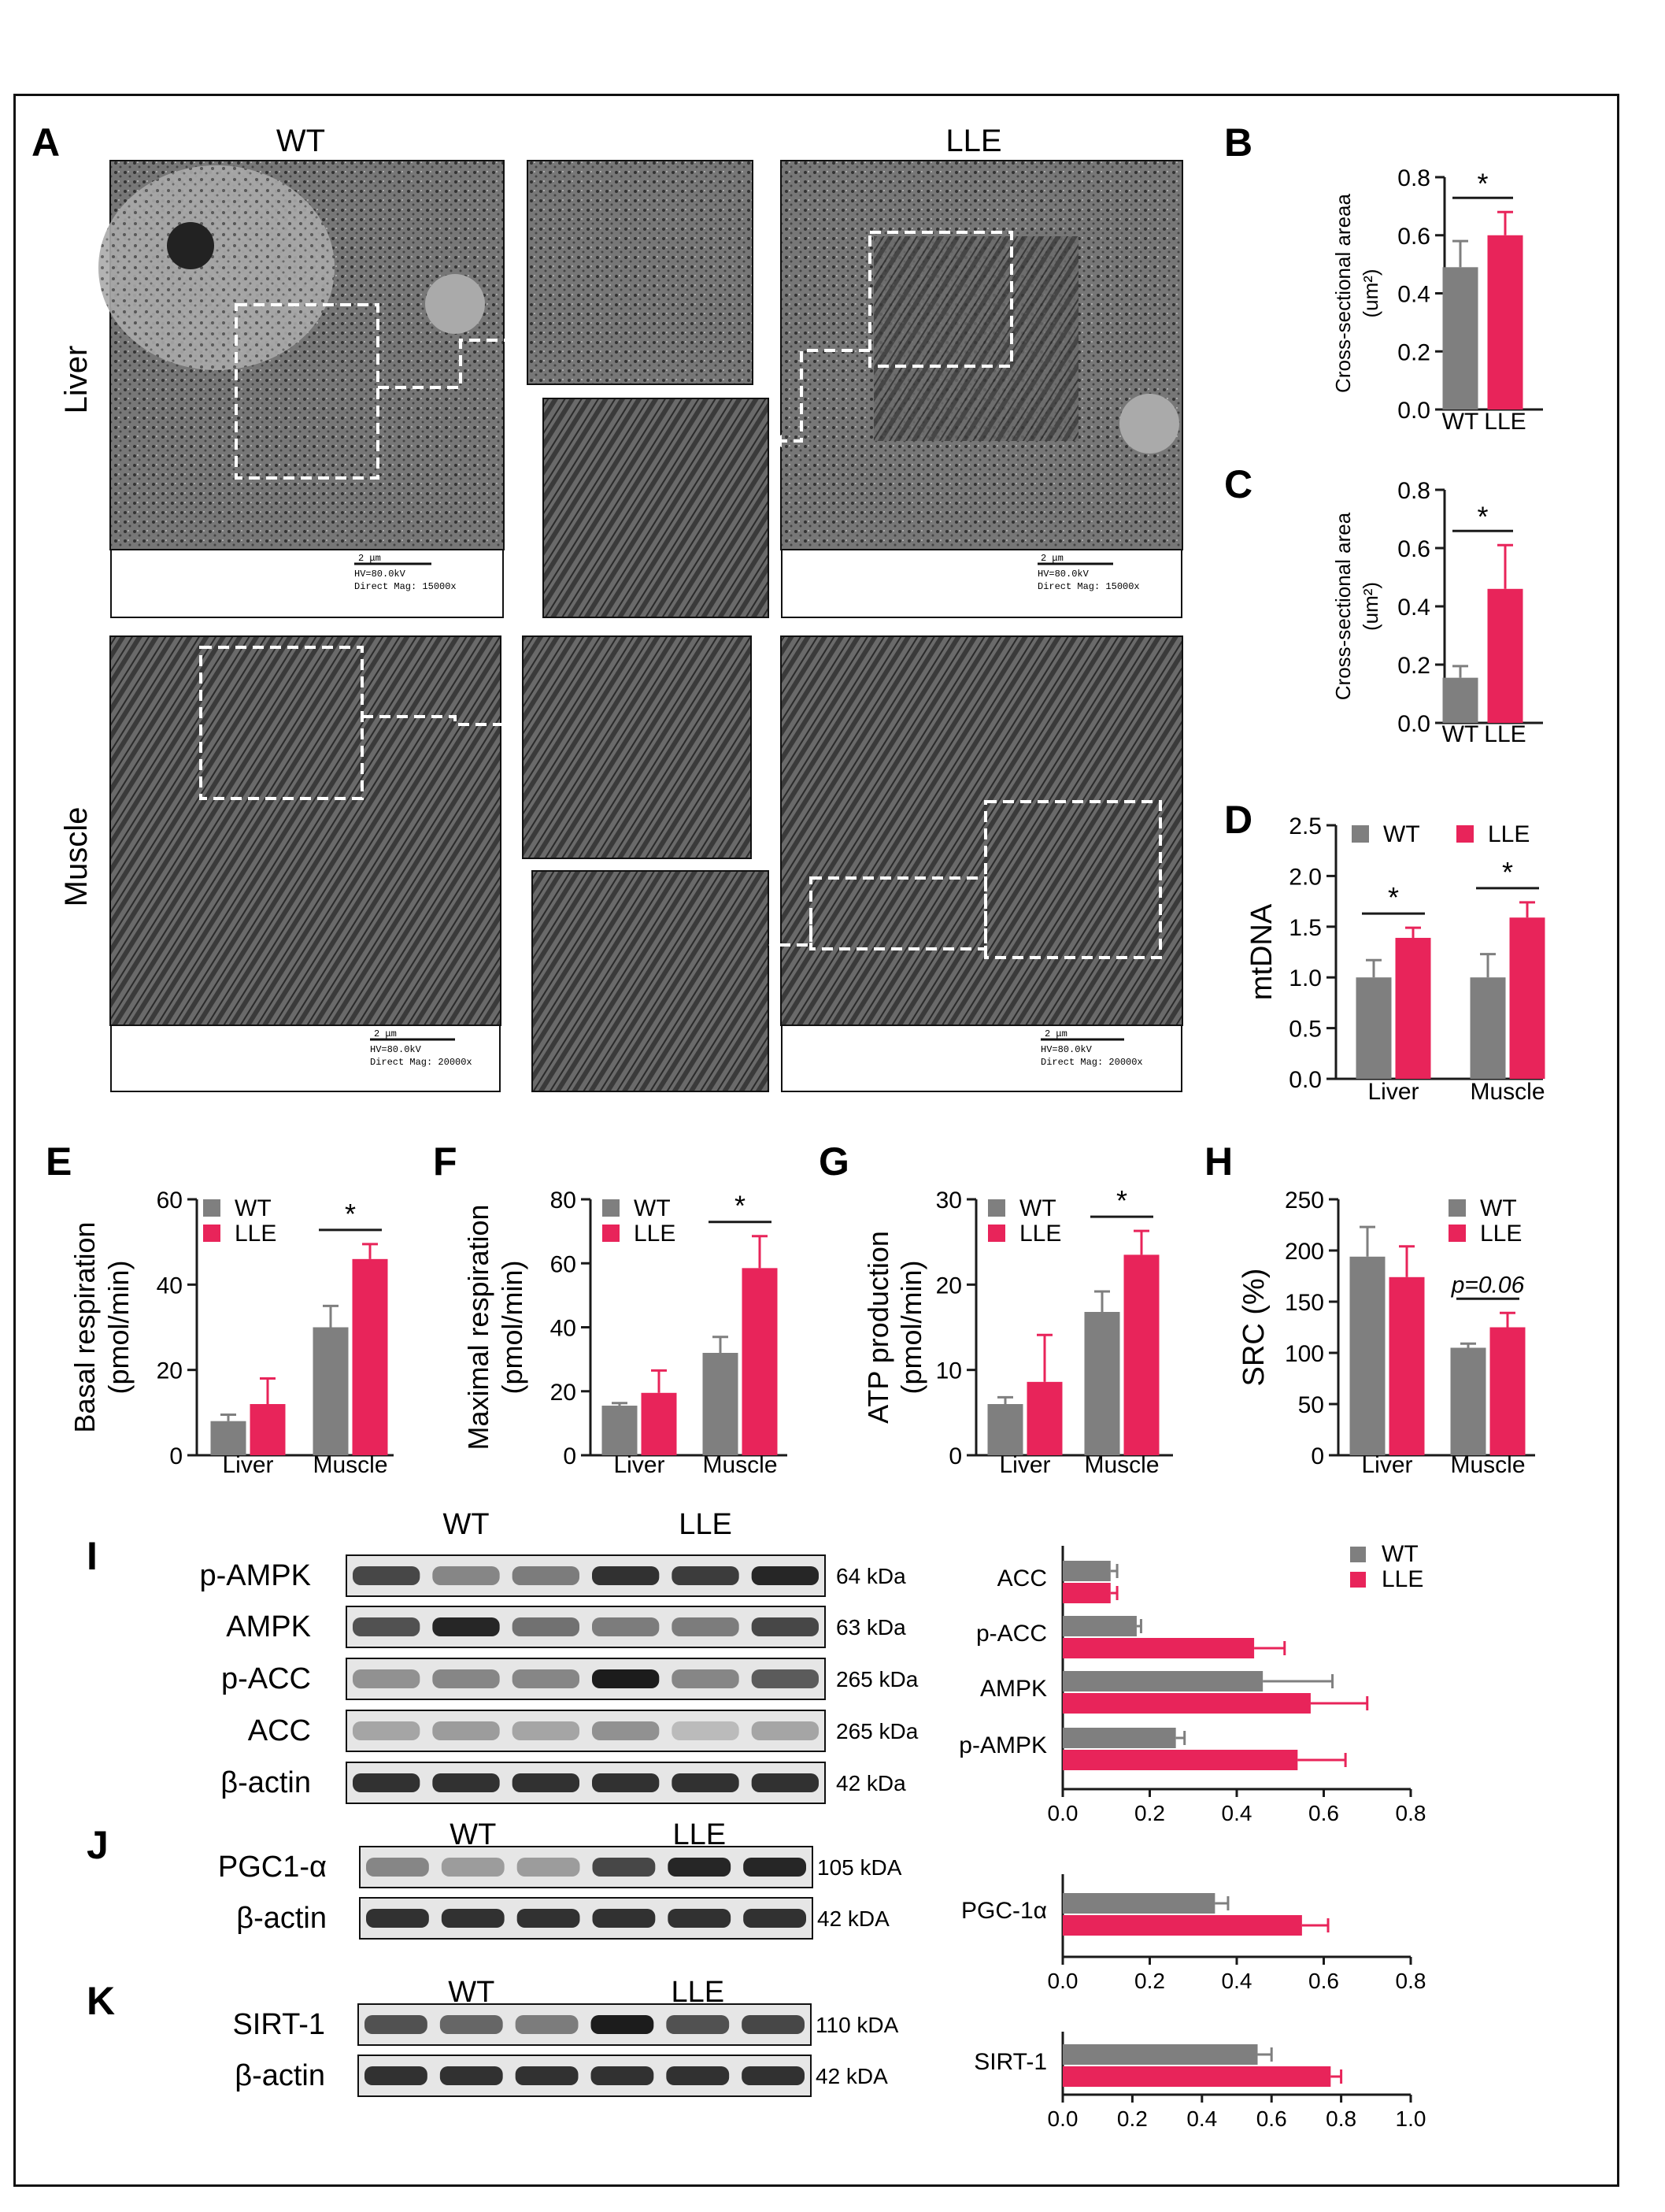 The width and height of the screenshot is (1665, 2212). Describe the element at coordinates (1200, 2082) in the screenshot. I see `chart-k: 0.0 0.2 0.4 0.6 0.8 1.0 SIRT-1` at that location.